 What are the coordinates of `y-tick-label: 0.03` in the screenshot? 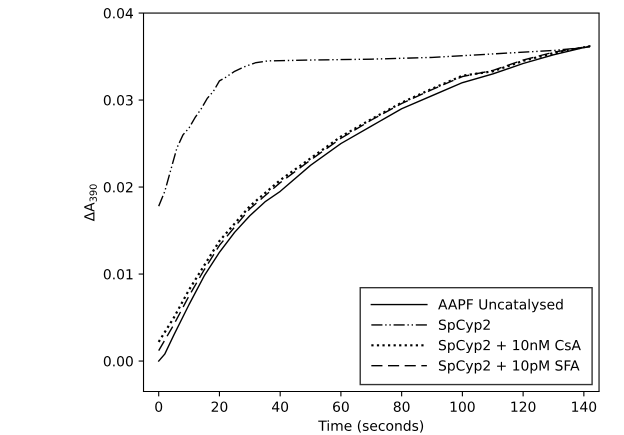 It's located at (118, 100).